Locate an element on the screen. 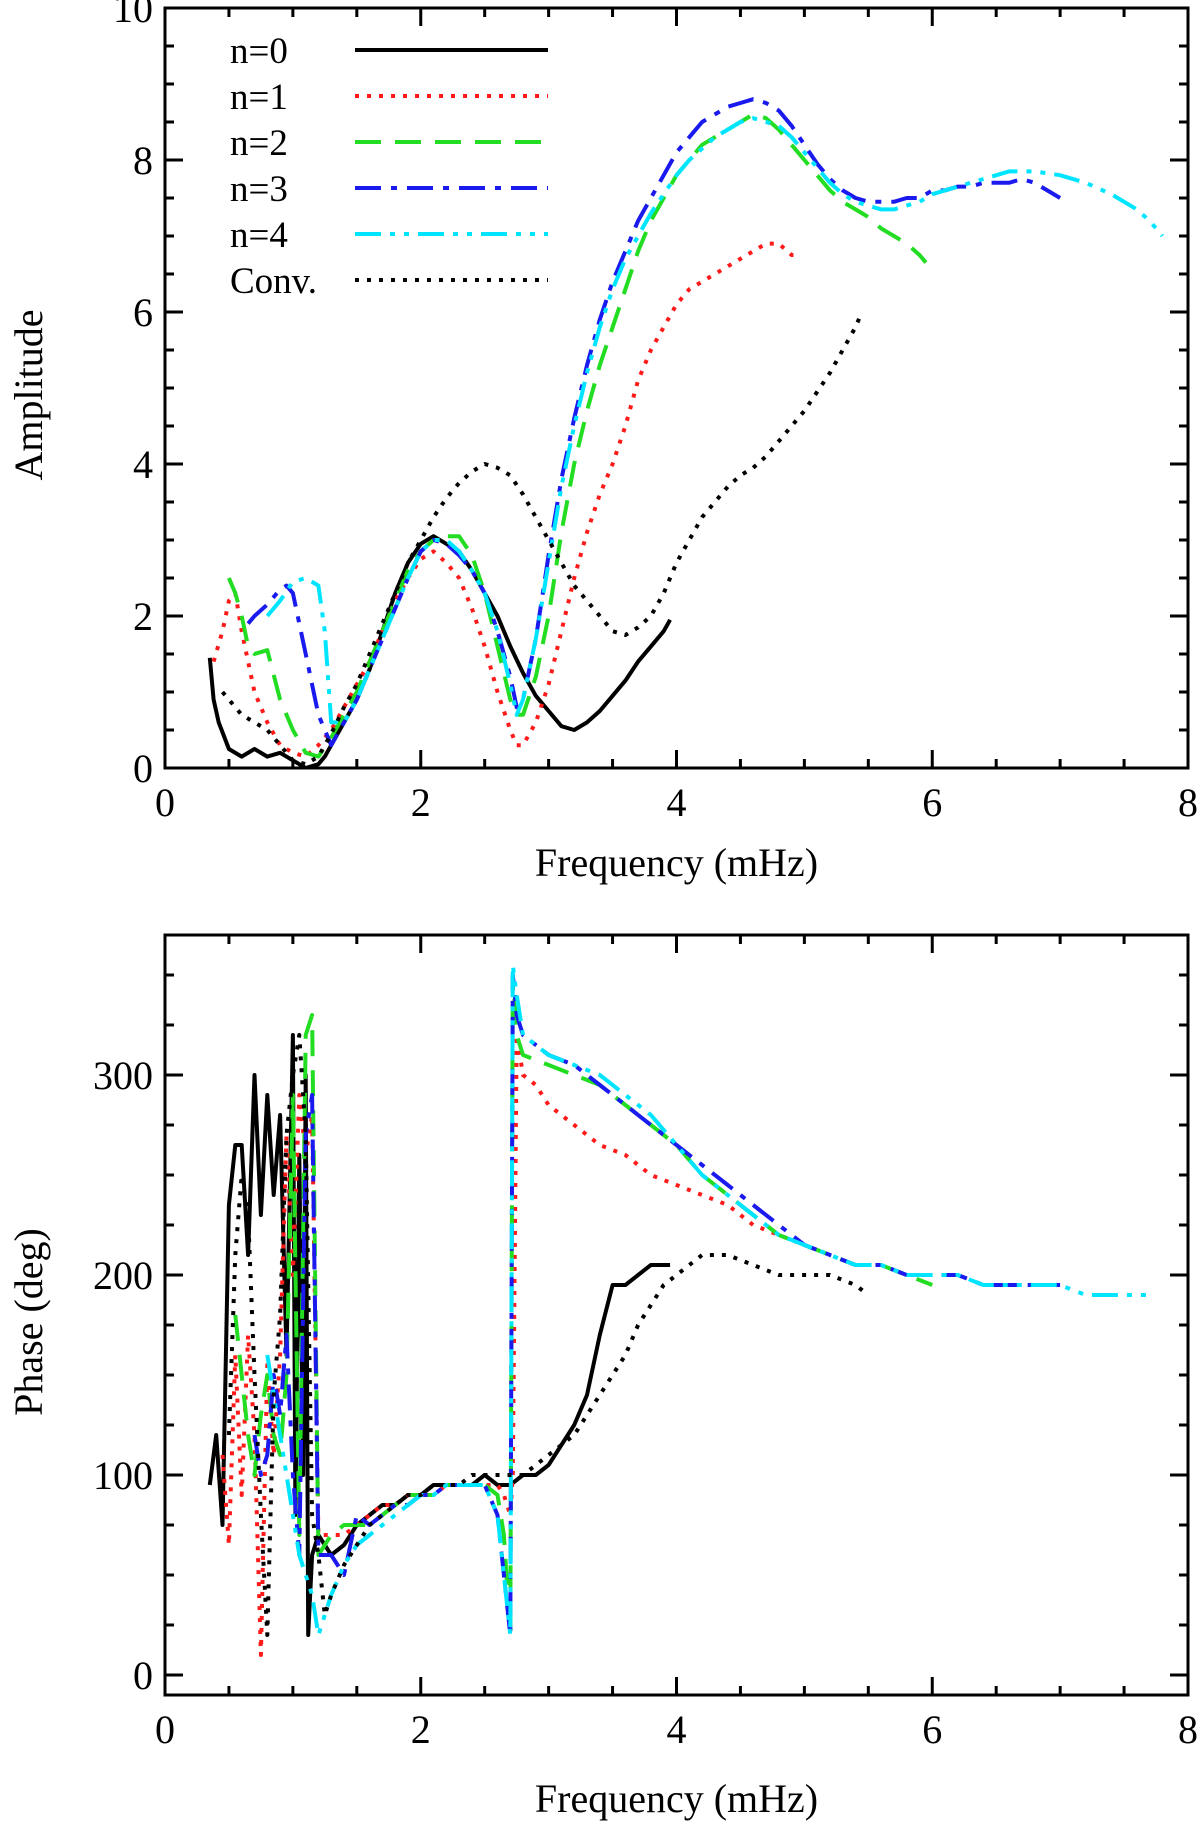 The image size is (1200, 1824). legend: n=0 n=1 n=2 n=3 n=4 Conv. is located at coordinates (389, 166).